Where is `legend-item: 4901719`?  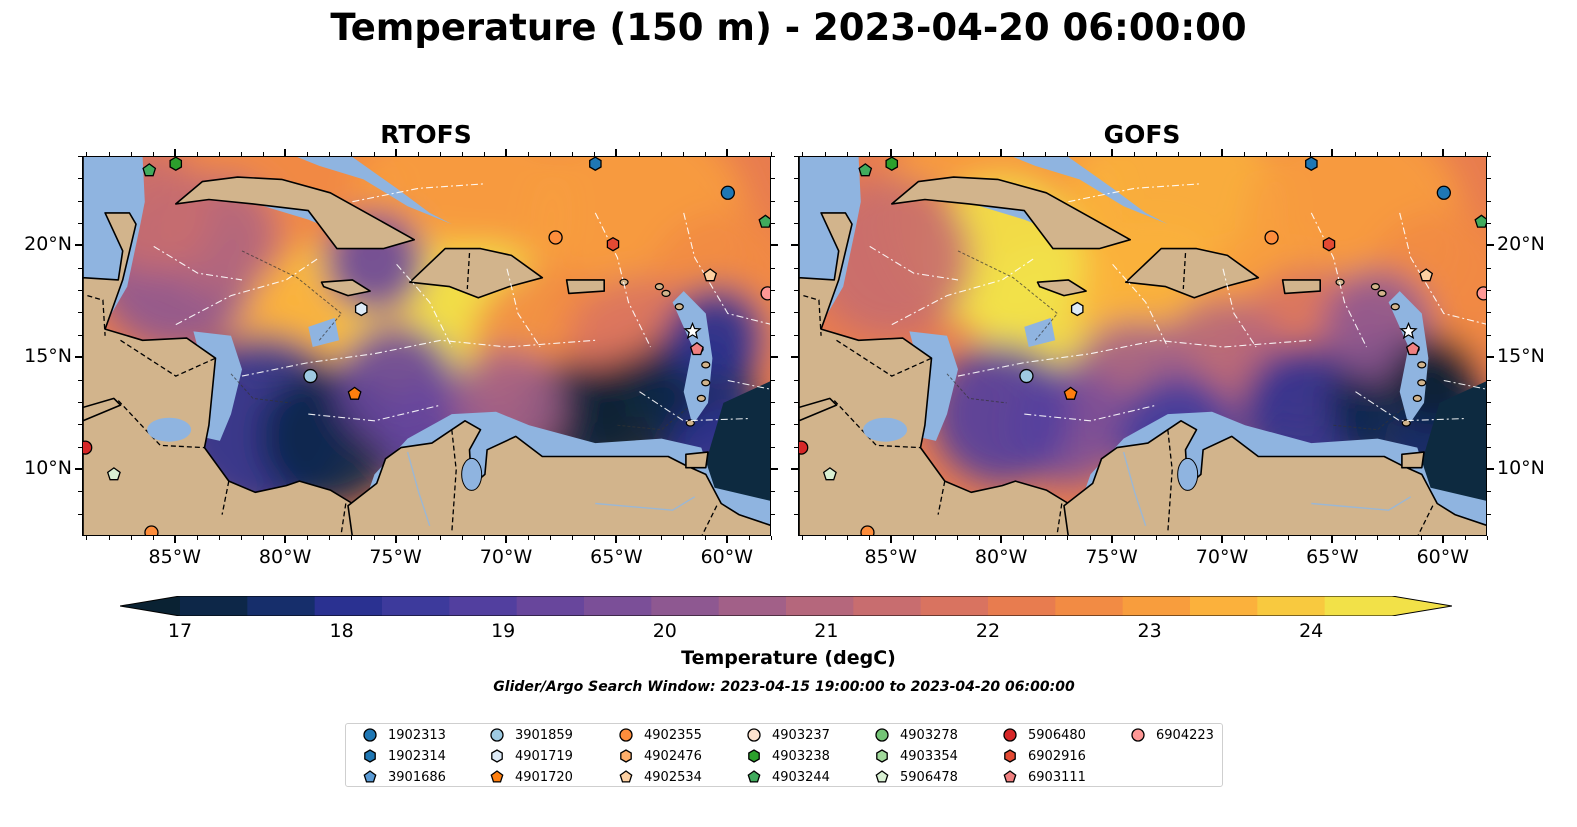
legend-item: 4901719 is located at coordinates (531, 756).